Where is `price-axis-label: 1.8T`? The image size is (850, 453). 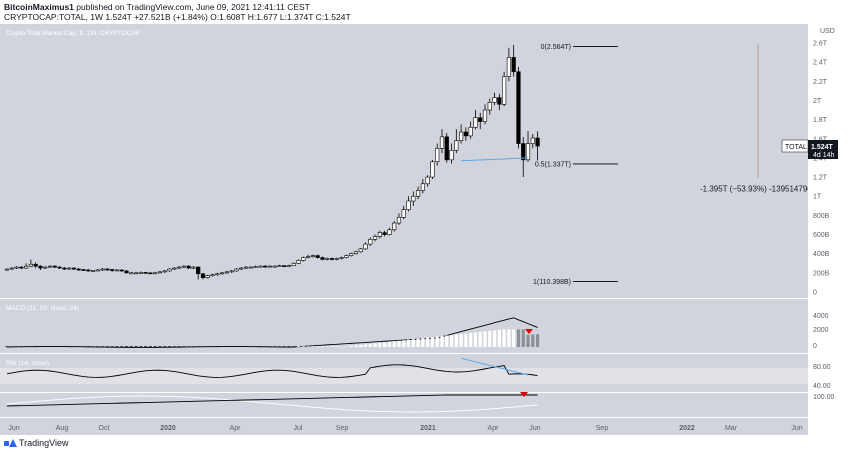
price-axis-label: 1.8T is located at coordinates (820, 120).